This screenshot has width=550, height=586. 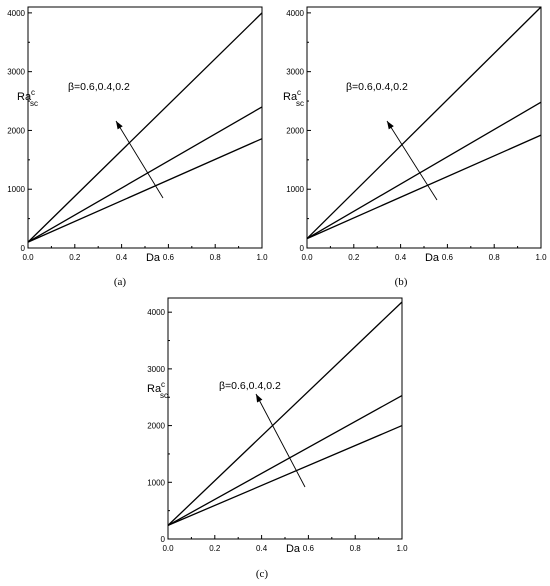 What do you see at coordinates (401, 282) in the screenshot?
I see `panel-caption: (b)` at bounding box center [401, 282].